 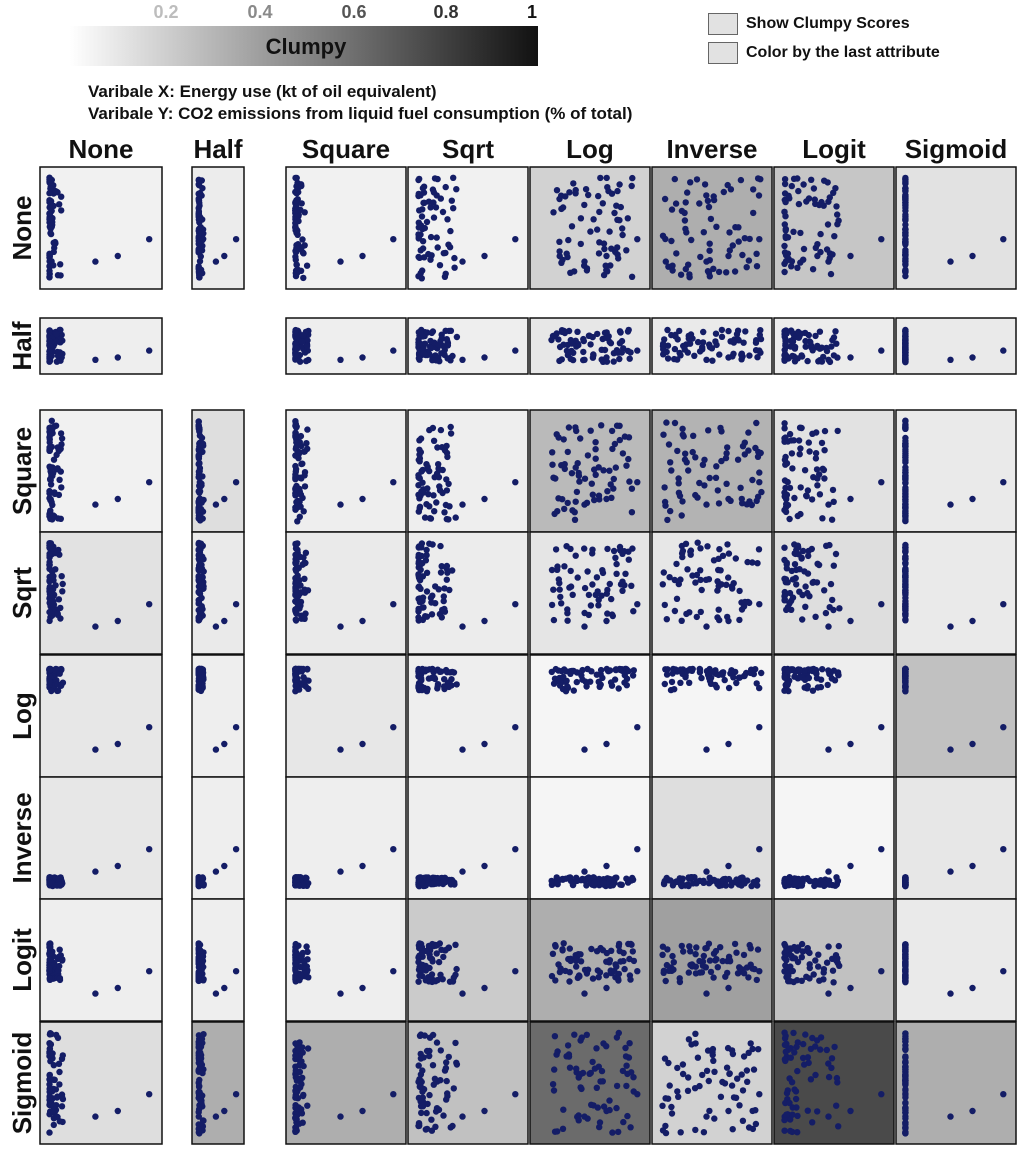 I want to click on scatter-cell-logit-logit, so click(x=834, y=960).